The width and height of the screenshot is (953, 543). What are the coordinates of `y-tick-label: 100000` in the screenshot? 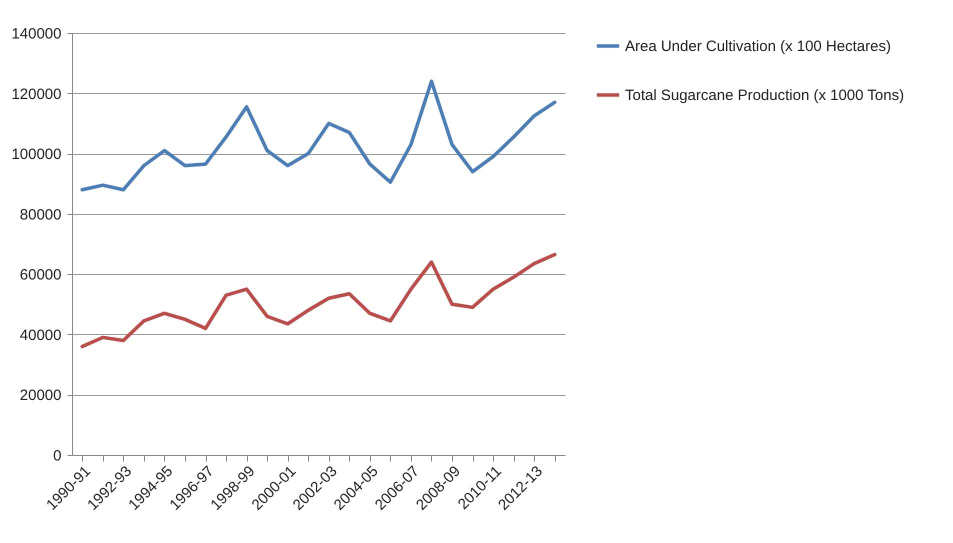 It's located at (36, 155).